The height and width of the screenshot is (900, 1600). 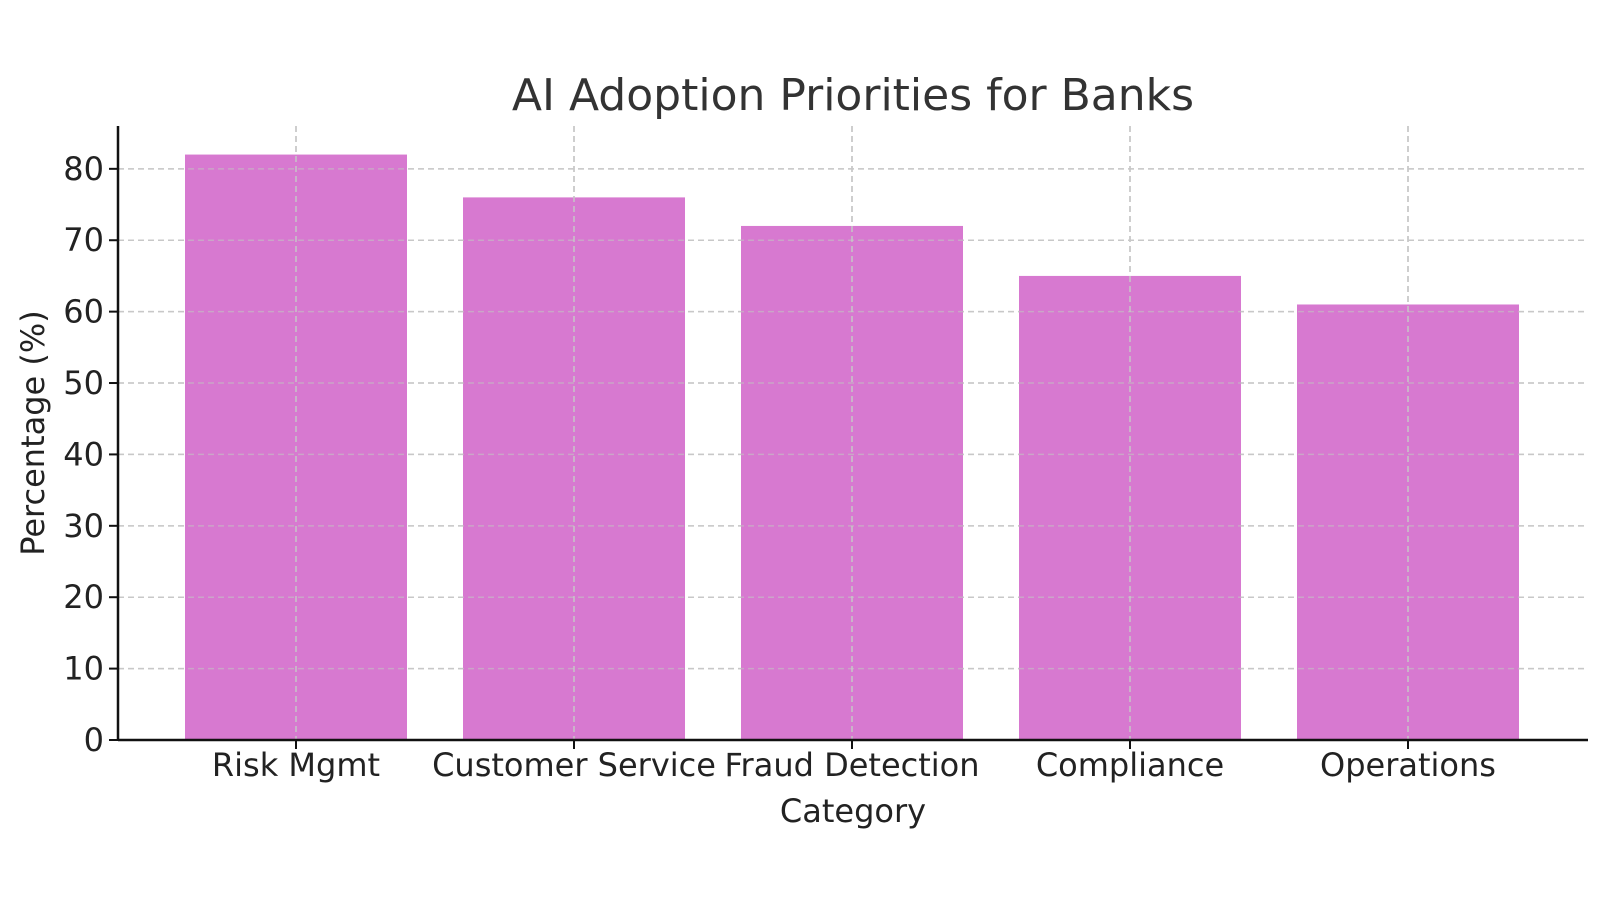 I want to click on x-tick-label-0: Risk Mgmt, so click(x=296, y=765).